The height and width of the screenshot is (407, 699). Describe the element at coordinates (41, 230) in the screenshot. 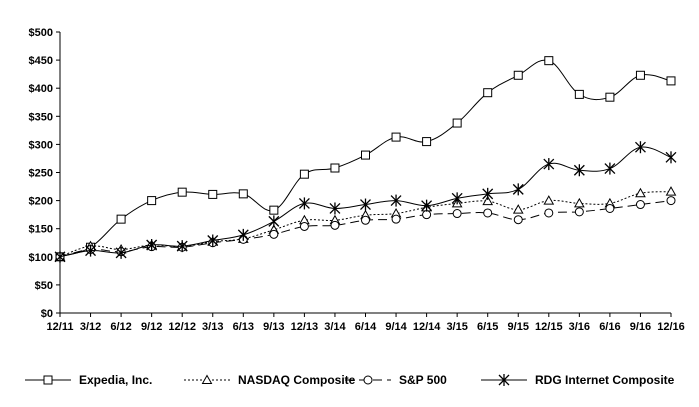

I see `y-tick-label: $150` at that location.